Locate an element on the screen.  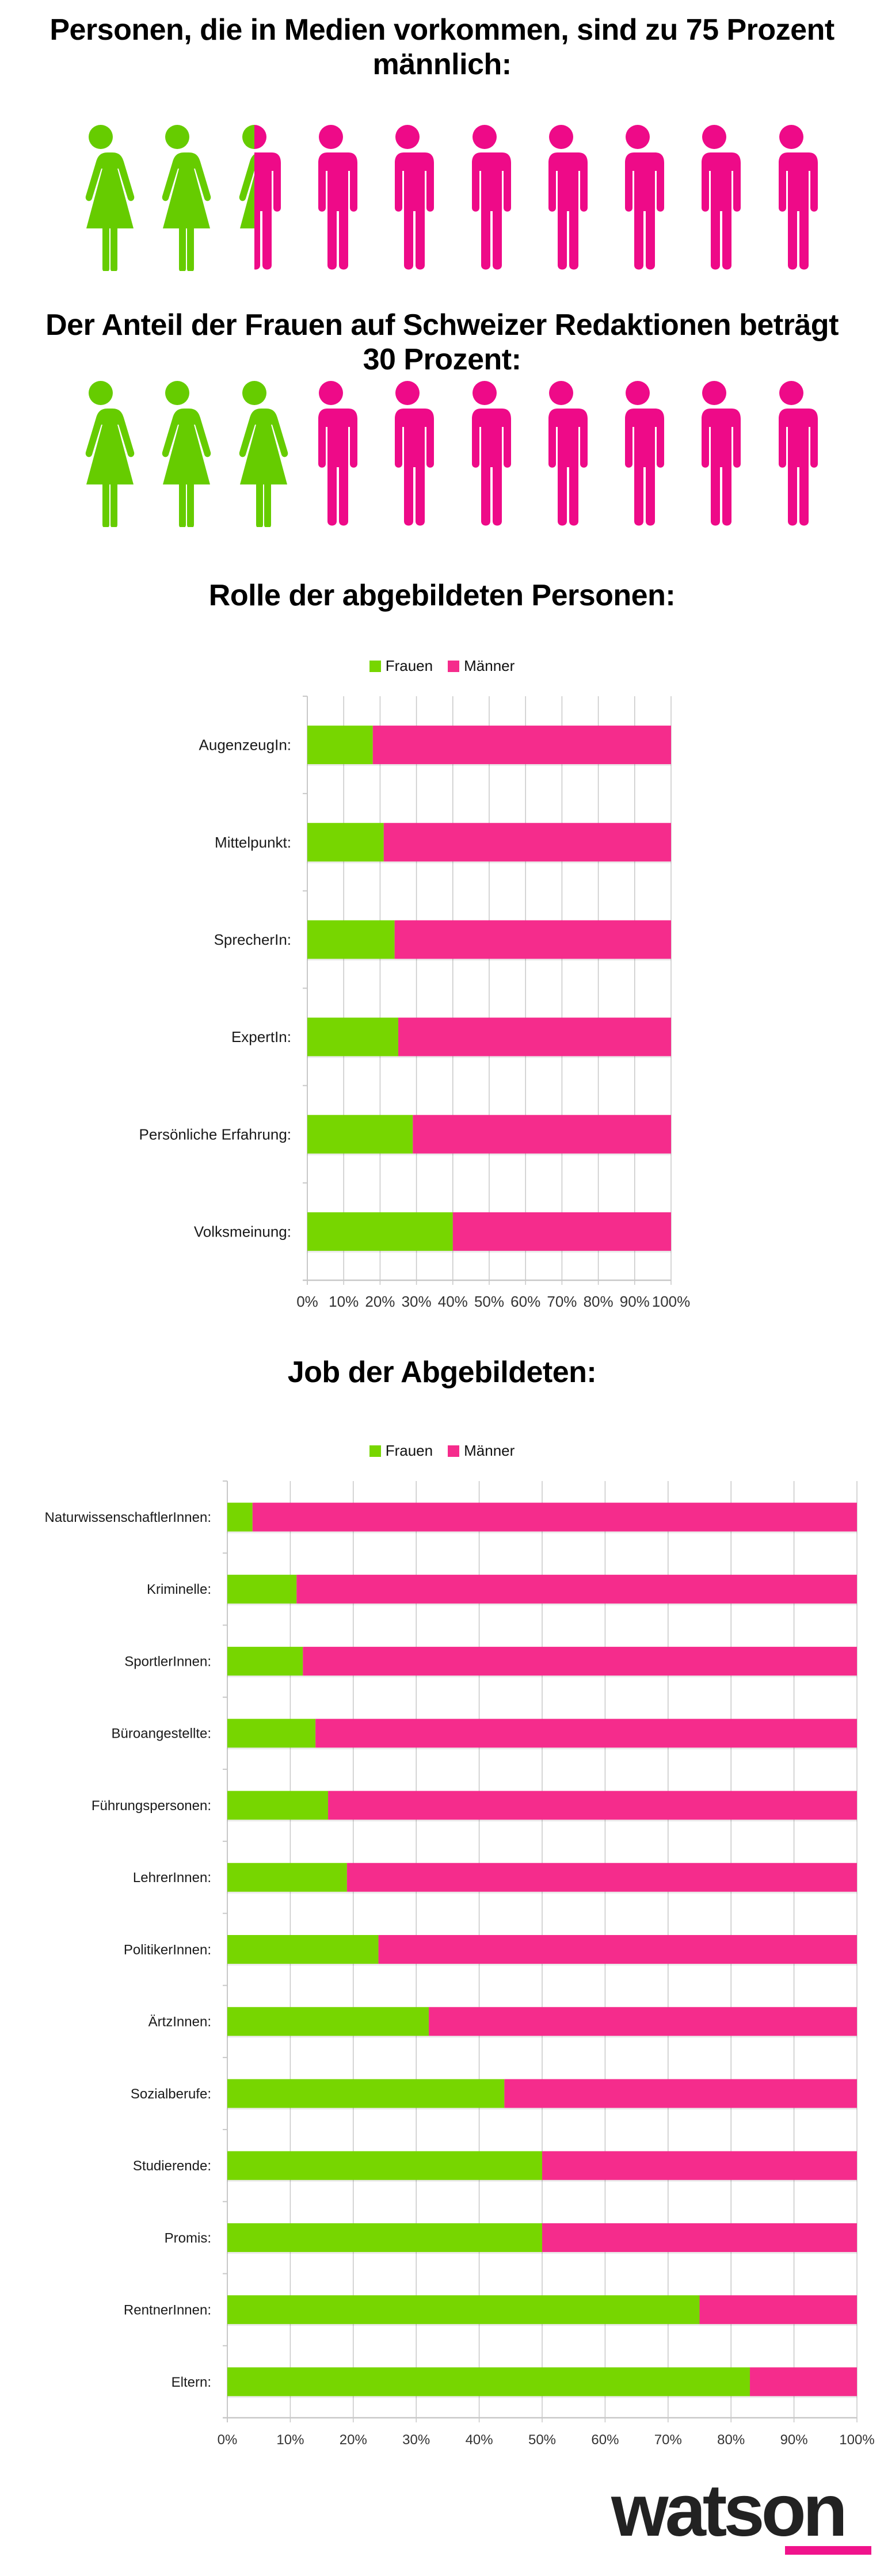
category-label: Büroangestellte: is located at coordinates (162, 1734).